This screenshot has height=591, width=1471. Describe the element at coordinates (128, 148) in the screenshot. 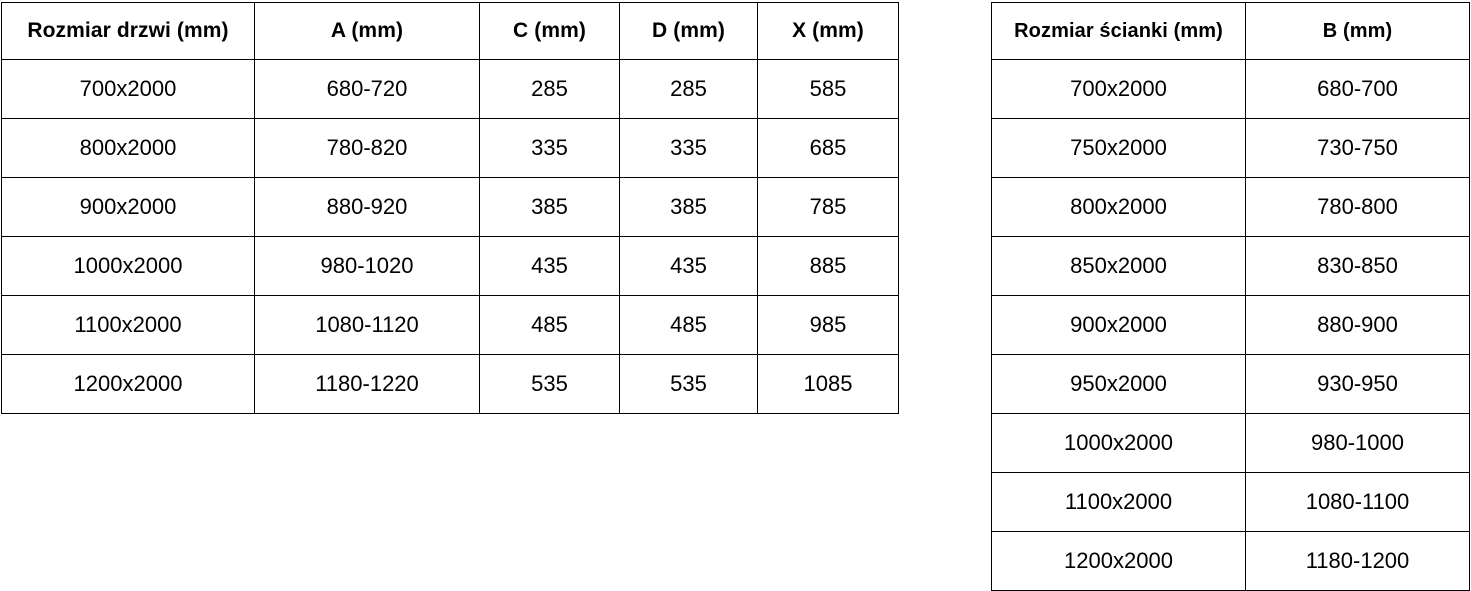

I see `door-cell-size: 800x2000` at that location.